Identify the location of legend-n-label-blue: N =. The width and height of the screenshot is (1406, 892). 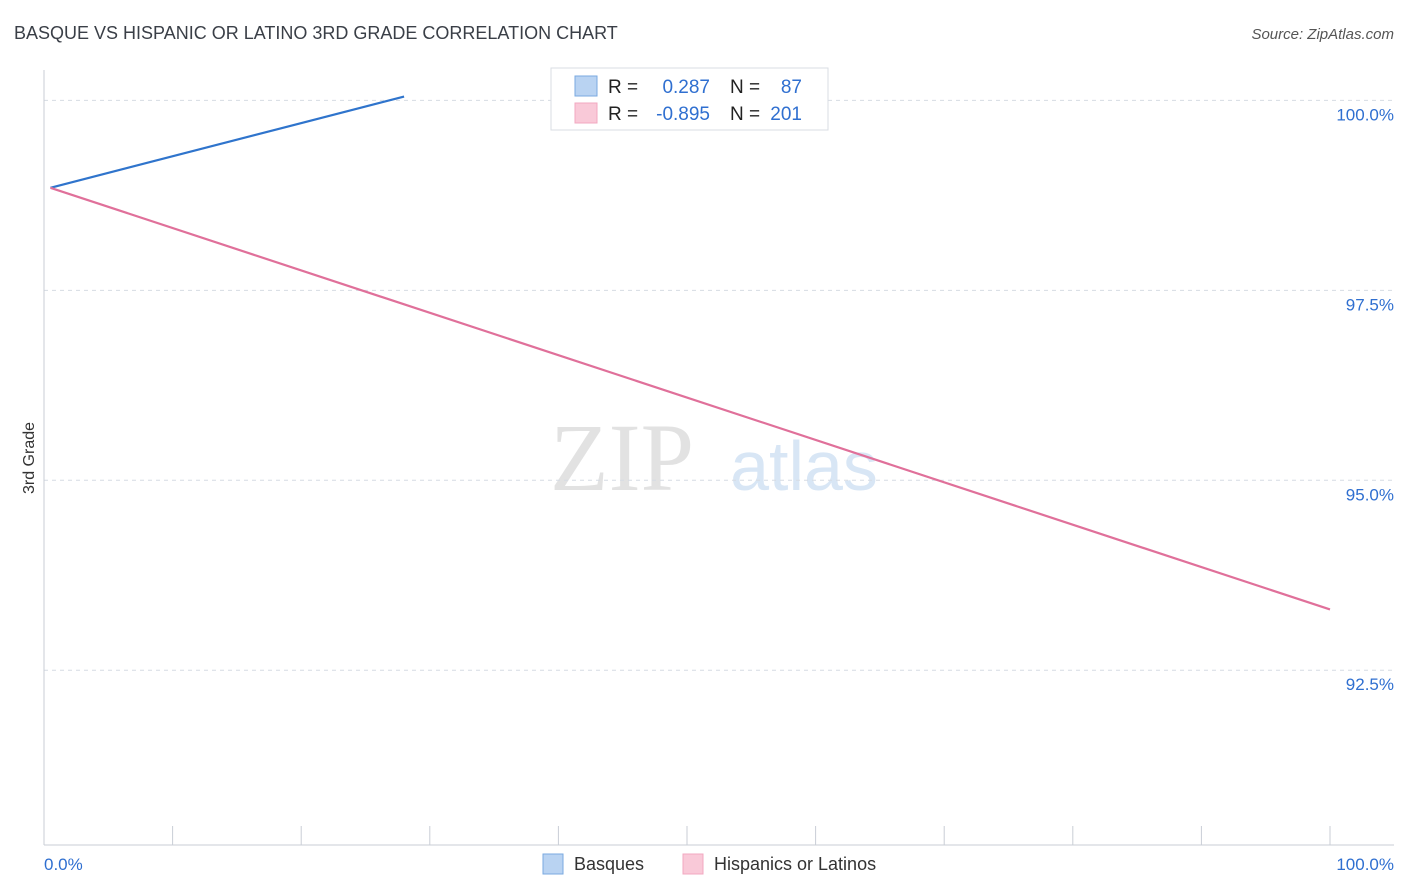
(745, 87).